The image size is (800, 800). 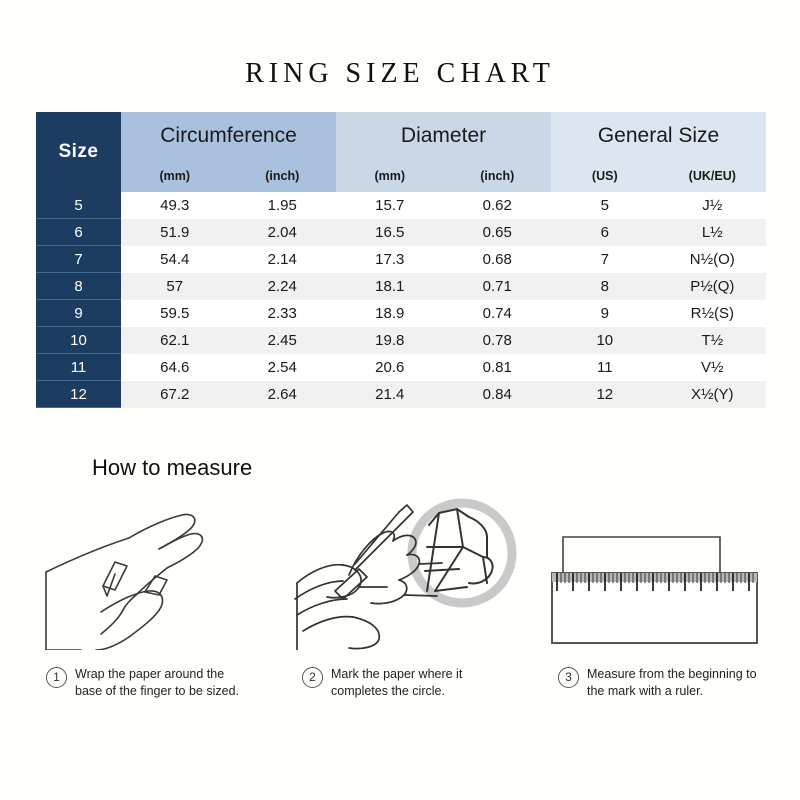 I want to click on cell-diam-inch: 0.62, so click(x=497, y=205).